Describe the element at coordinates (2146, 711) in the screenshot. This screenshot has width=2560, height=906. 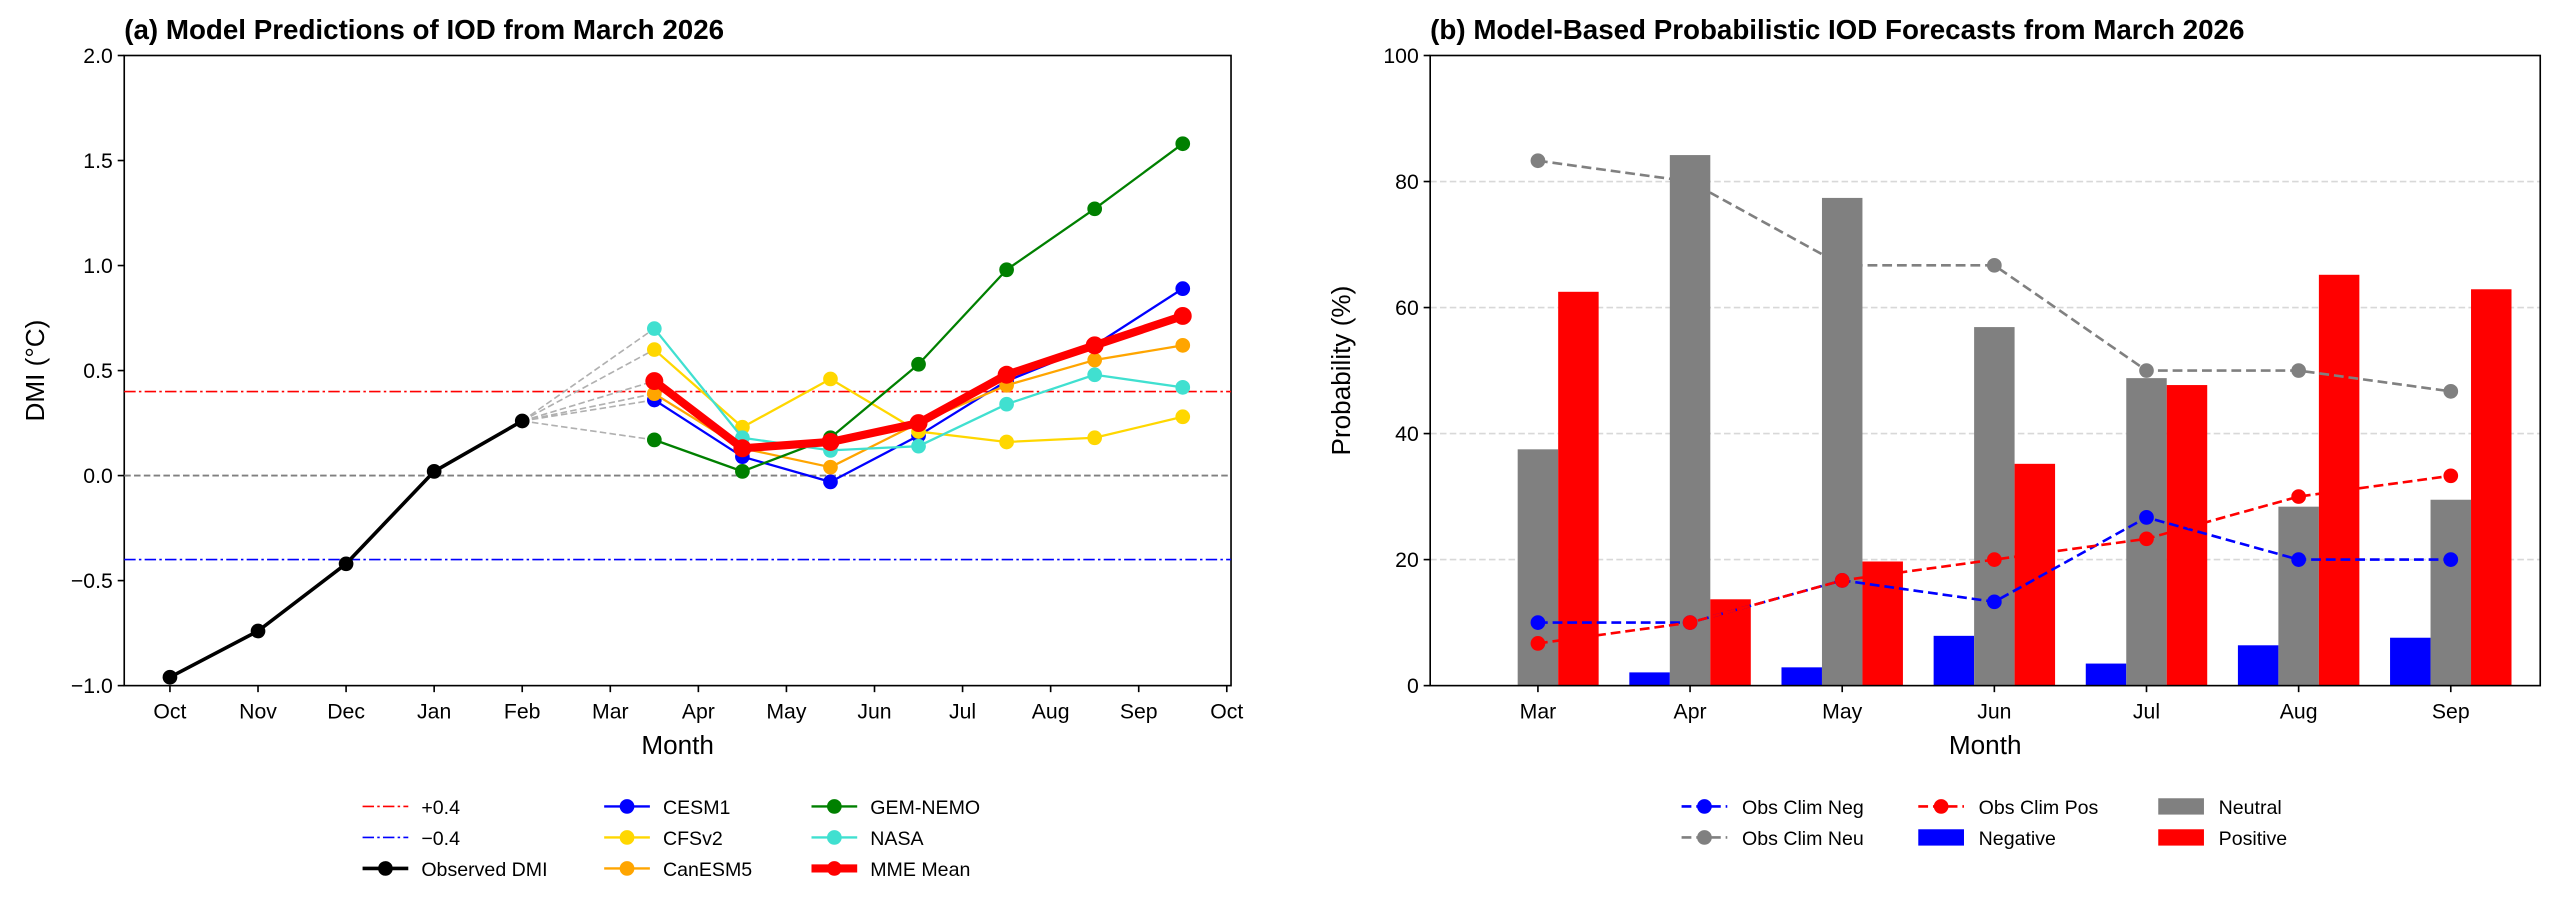
I see `x-tick-label: Jul` at that location.